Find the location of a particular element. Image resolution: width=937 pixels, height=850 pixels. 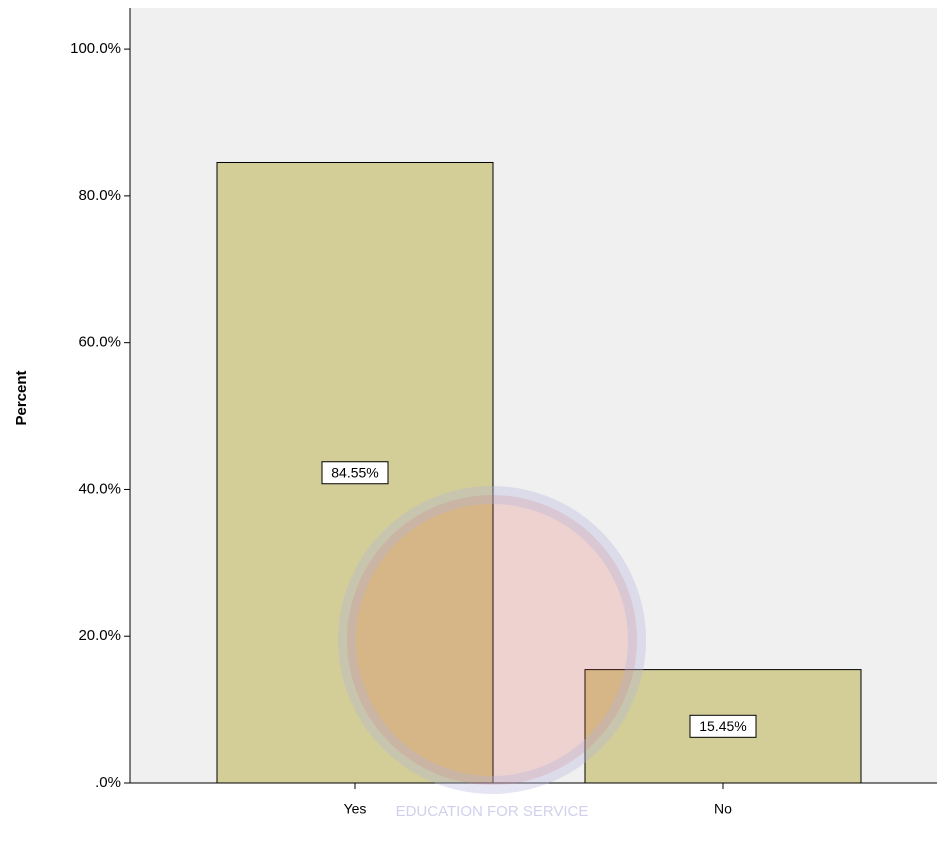

watermark: EDUCATION FOR SERVICE is located at coordinates (492, 811).